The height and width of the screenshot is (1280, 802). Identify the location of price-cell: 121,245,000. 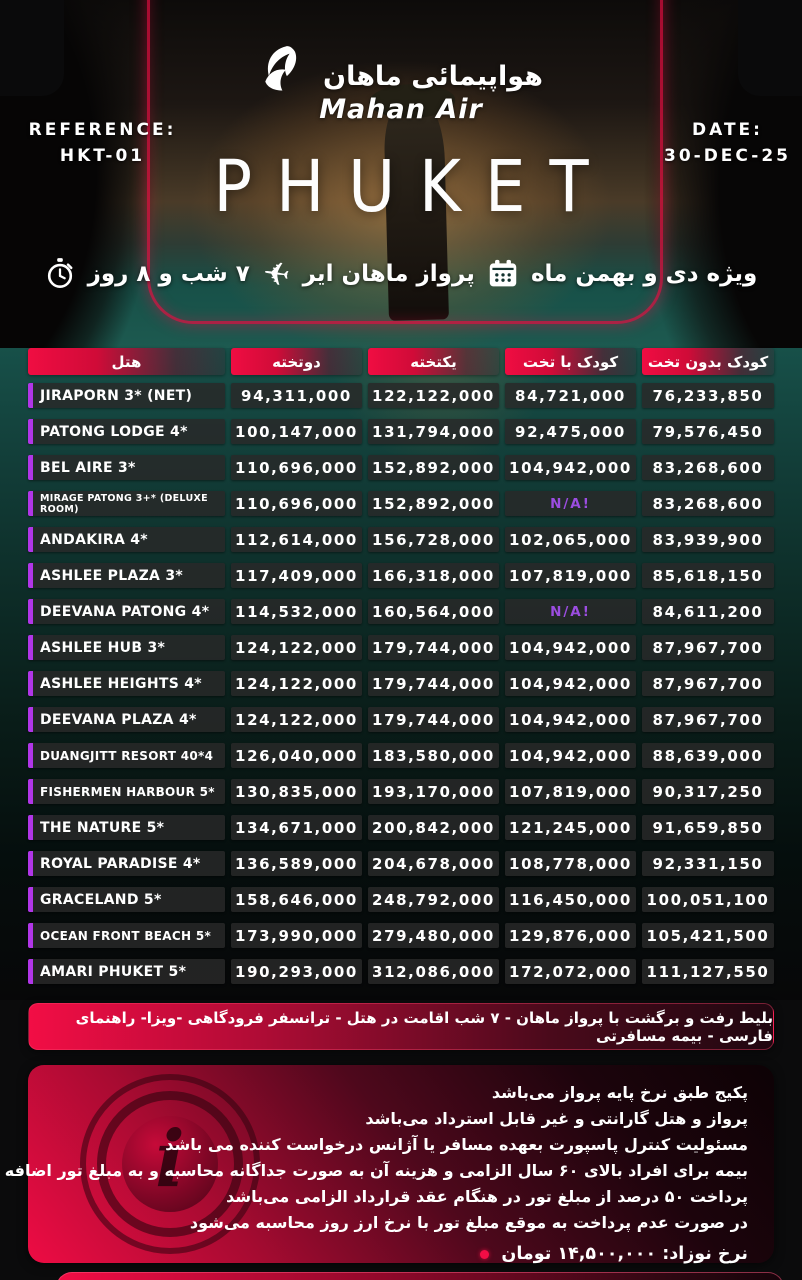
(570, 827).